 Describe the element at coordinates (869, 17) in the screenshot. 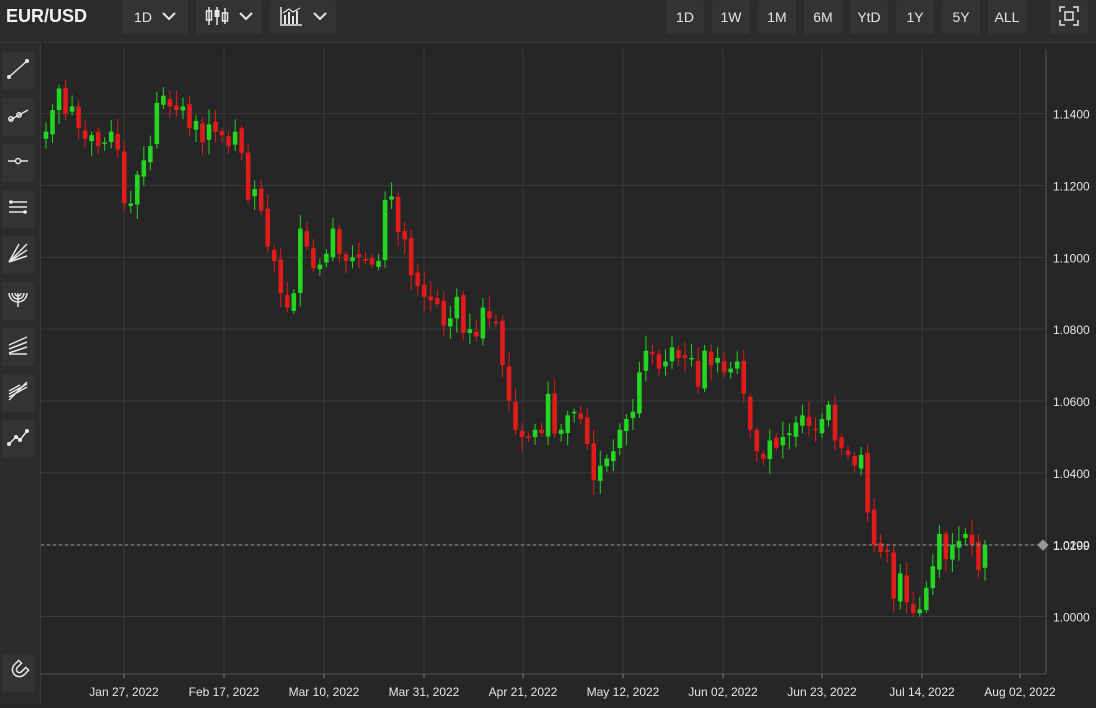

I see `range-ytd-button: YtD` at that location.